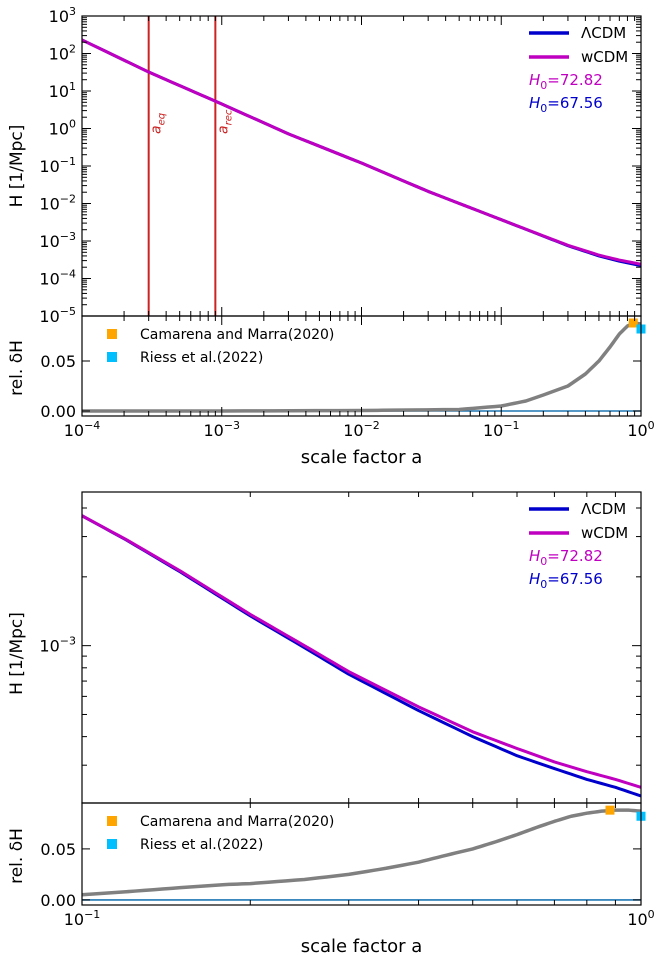 This screenshot has height=955, width=658. What do you see at coordinates (640, 429) in the screenshot?
I see `x-tick-label-resid-top: 10⁰` at bounding box center [640, 429].